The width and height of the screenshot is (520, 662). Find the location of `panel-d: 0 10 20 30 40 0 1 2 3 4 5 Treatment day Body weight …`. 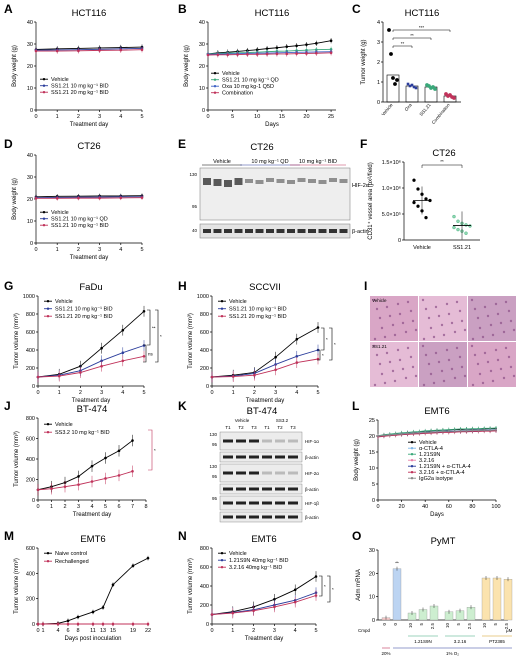

panel-d: 0 10 20 30 40 0 1 2 3 4 5 Treatment day Body weight … is located at coordinates (78, 201).